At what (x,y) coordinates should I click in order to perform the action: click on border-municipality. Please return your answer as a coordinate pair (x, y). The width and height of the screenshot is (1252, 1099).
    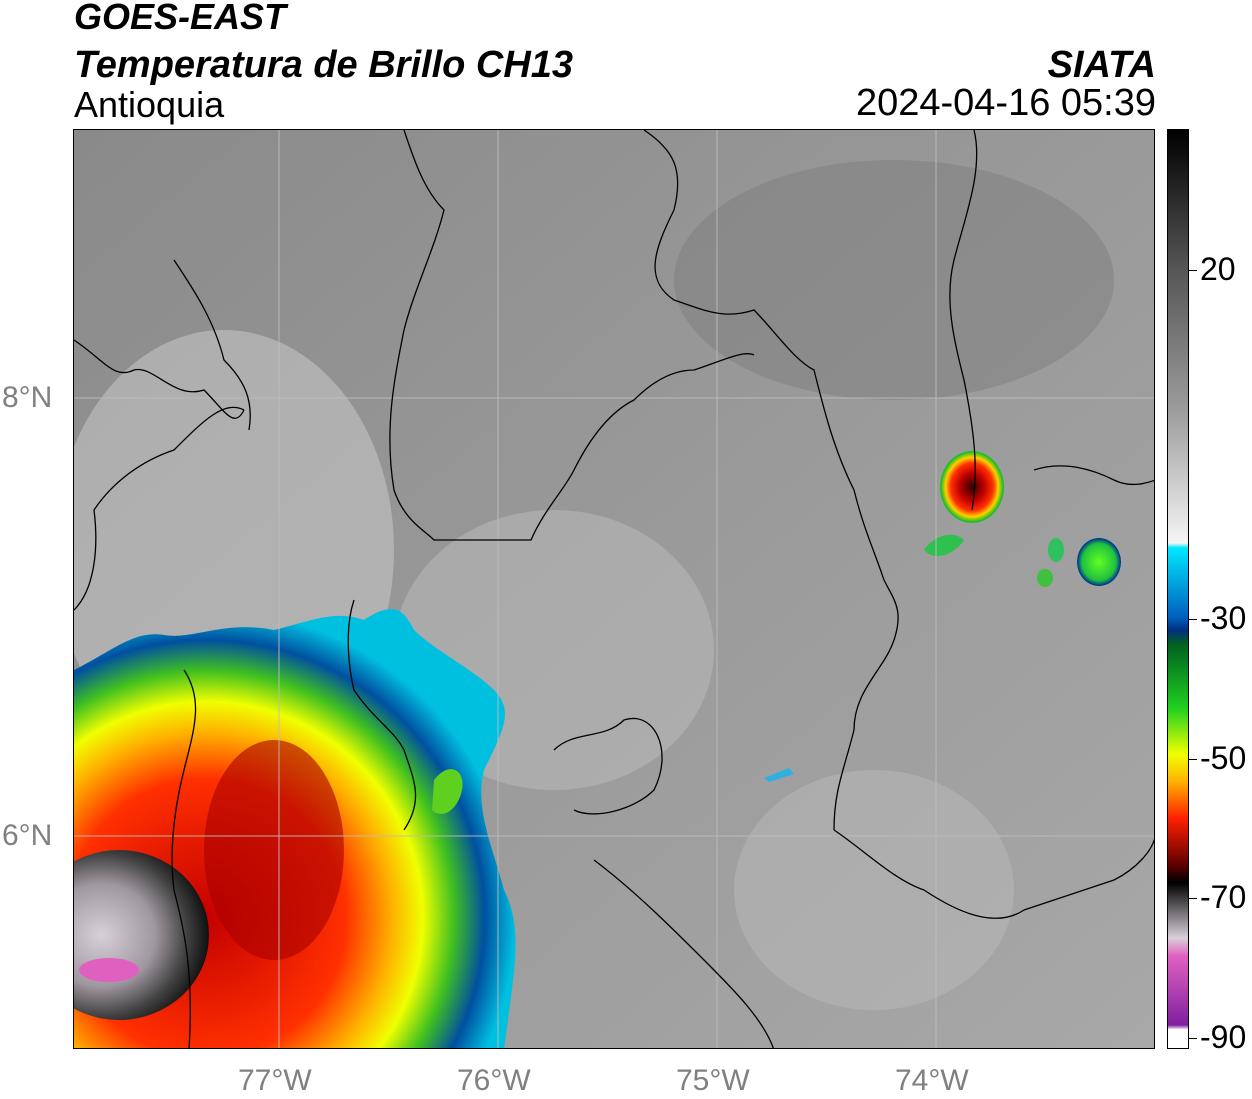
    Looking at the image, I should click on (608, 766).